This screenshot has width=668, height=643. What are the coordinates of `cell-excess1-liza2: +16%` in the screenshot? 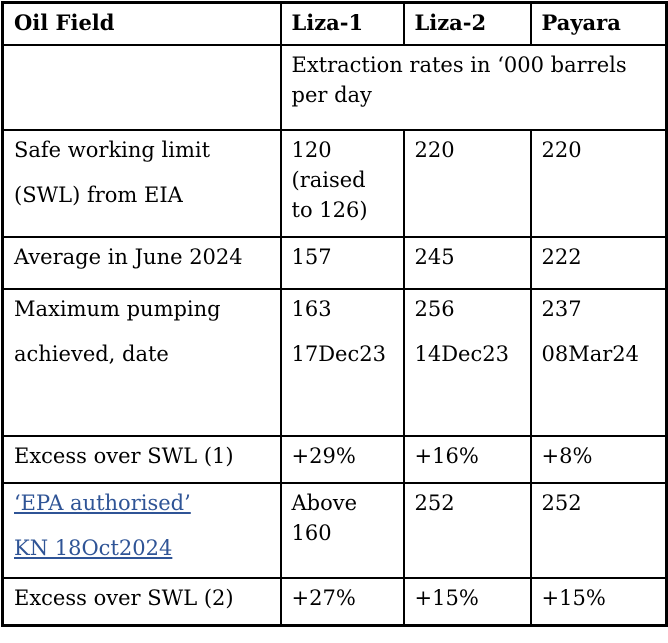 It's located at (467, 459).